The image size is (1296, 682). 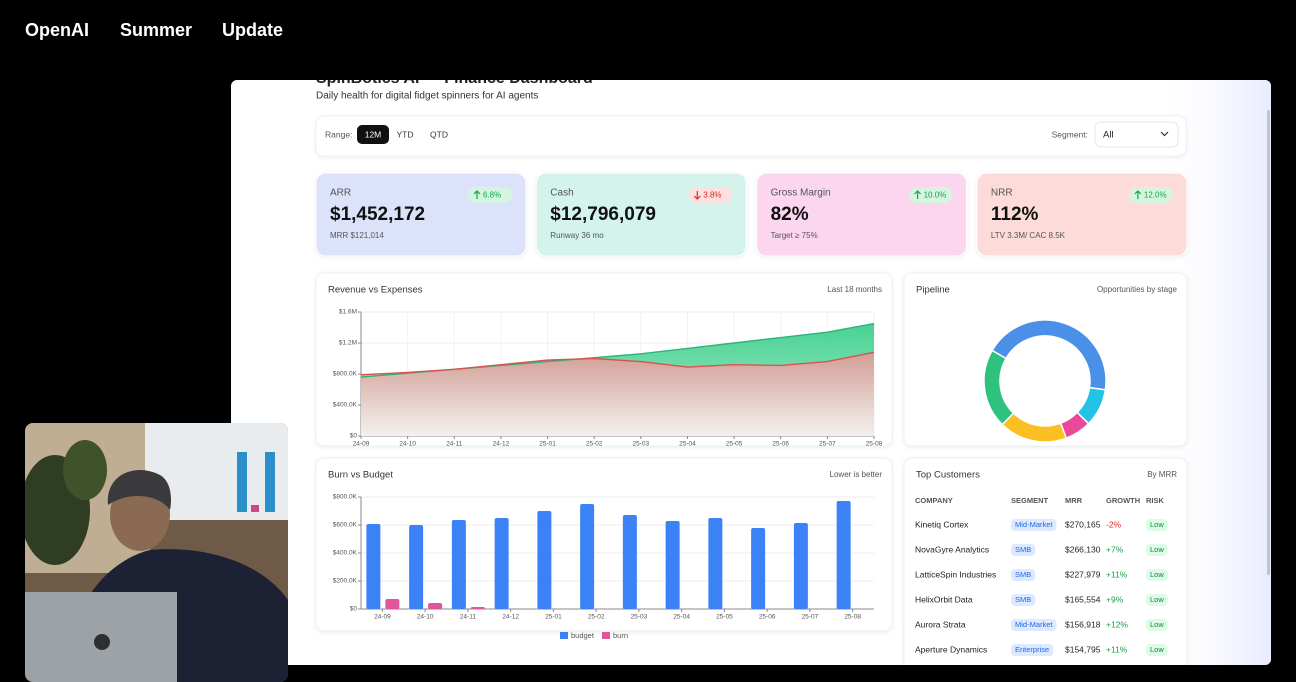 I want to click on table-cell: $270,165, so click(x=1083, y=524).